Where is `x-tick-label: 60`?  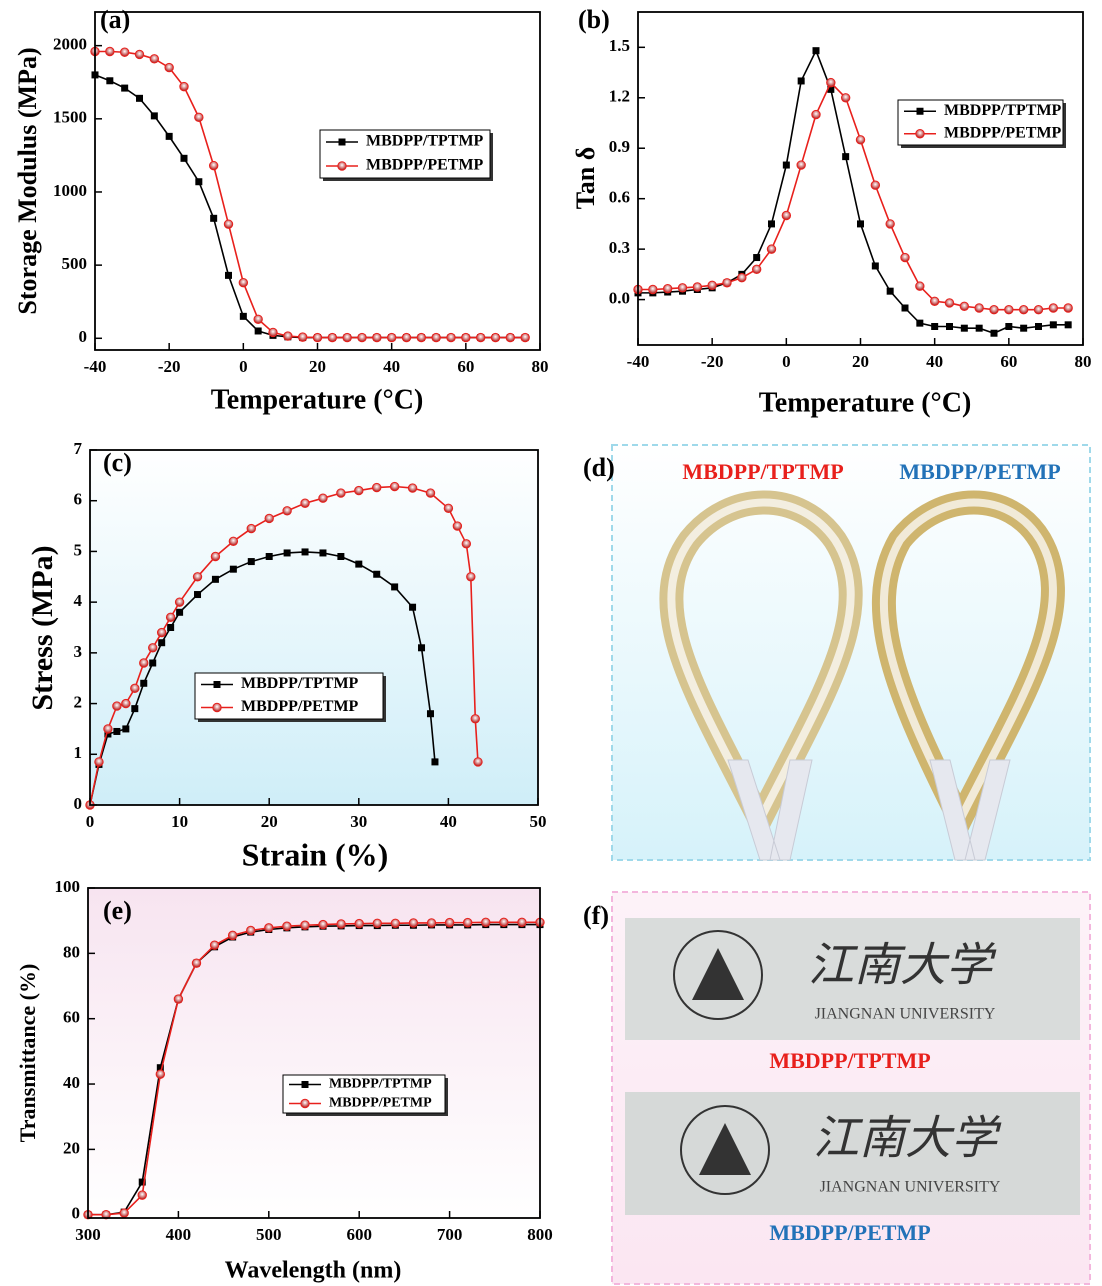 x-tick-label: 60 is located at coordinates (1008, 361).